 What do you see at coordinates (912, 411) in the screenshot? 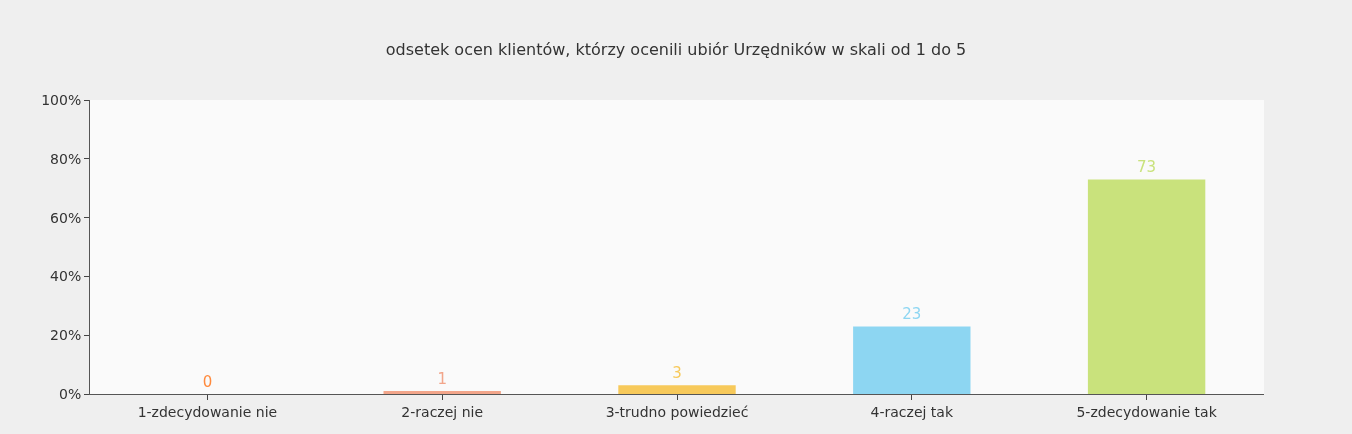
I see `x-tick-label: 4-raczej tak` at bounding box center [912, 411].